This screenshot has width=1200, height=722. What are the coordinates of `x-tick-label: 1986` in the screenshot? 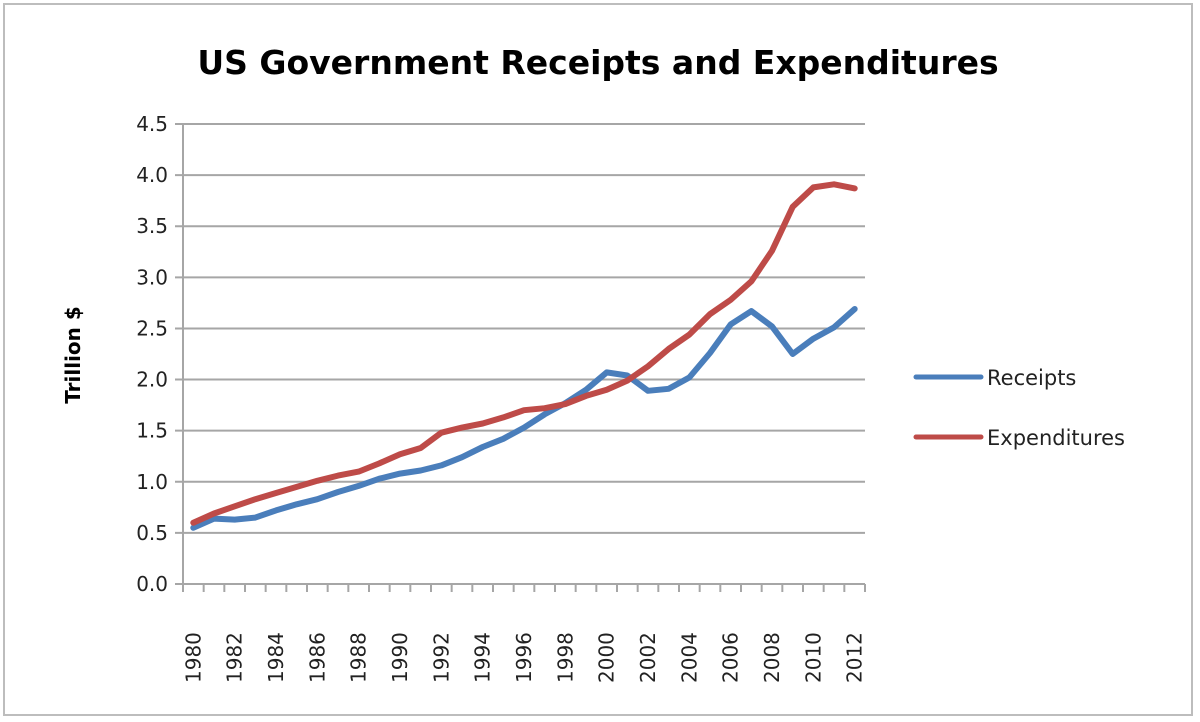 It's located at (317, 657).